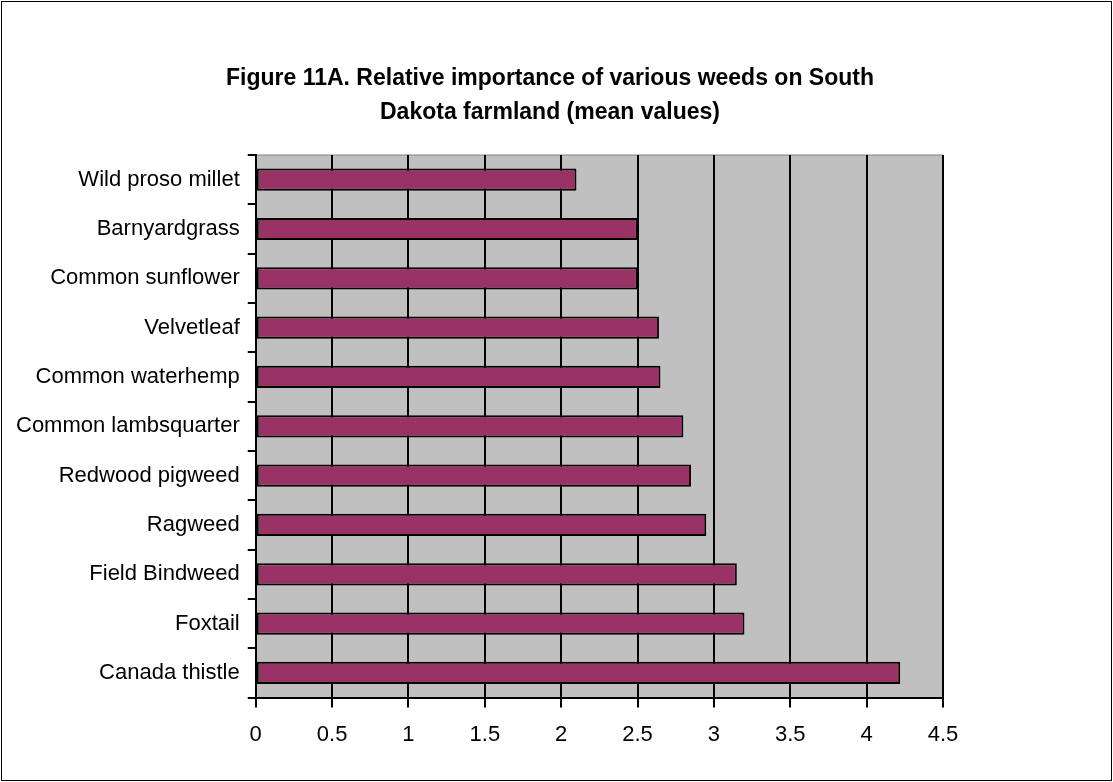  Describe the element at coordinates (866, 733) in the screenshot. I see `x-tick-label: 4` at that location.